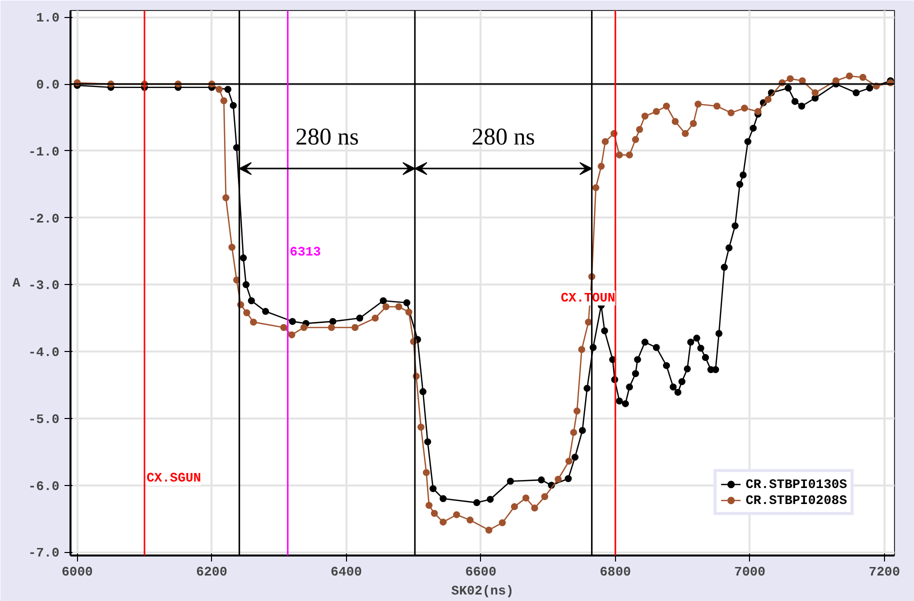  Describe the element at coordinates (796, 500) in the screenshot. I see `legend-label: CR.STBPI0208S` at that location.